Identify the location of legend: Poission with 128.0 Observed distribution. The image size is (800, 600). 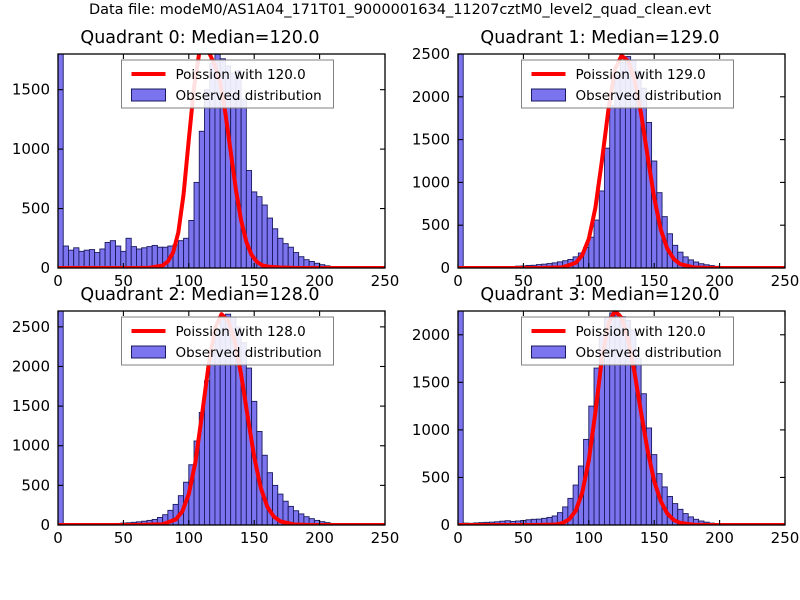
(227, 341).